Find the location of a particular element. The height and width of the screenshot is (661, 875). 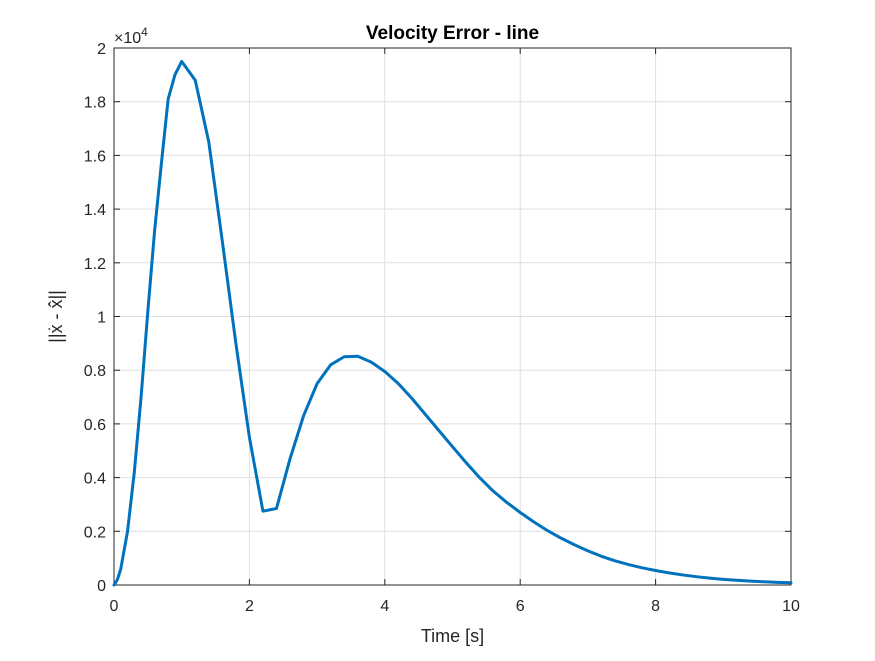

y-axis-label: ||ẋ - ẋ̂|| is located at coordinates (56, 316).